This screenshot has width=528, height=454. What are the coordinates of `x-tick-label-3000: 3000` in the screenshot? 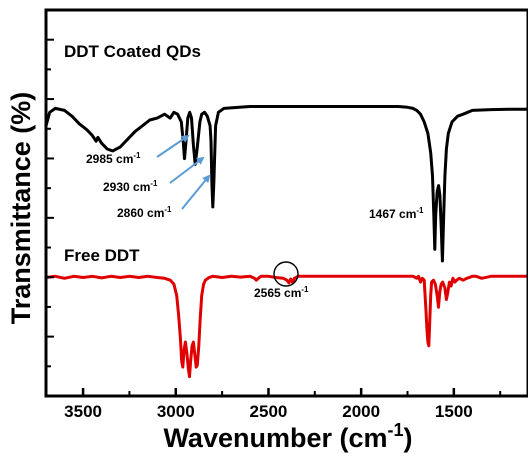 It's located at (176, 411).